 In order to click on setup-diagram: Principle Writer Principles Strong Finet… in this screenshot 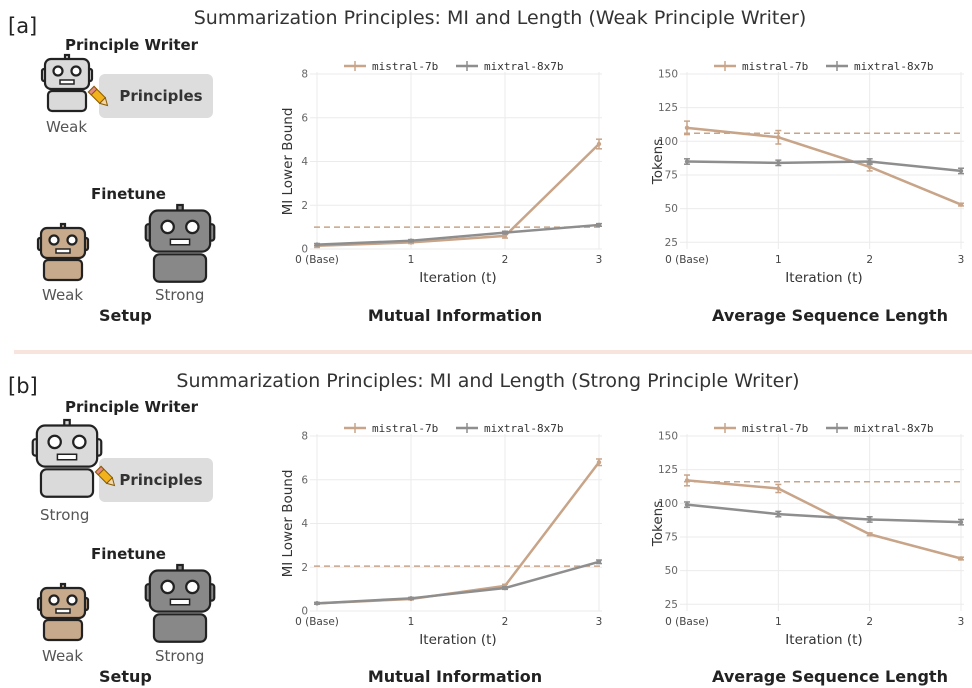, I will do `click(130, 525)`.